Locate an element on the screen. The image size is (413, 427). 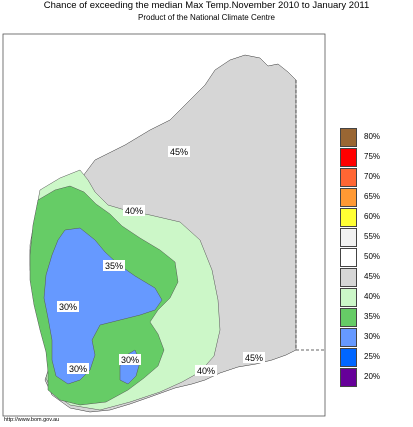
label-30-southwest: 30% is located at coordinates (78, 369).